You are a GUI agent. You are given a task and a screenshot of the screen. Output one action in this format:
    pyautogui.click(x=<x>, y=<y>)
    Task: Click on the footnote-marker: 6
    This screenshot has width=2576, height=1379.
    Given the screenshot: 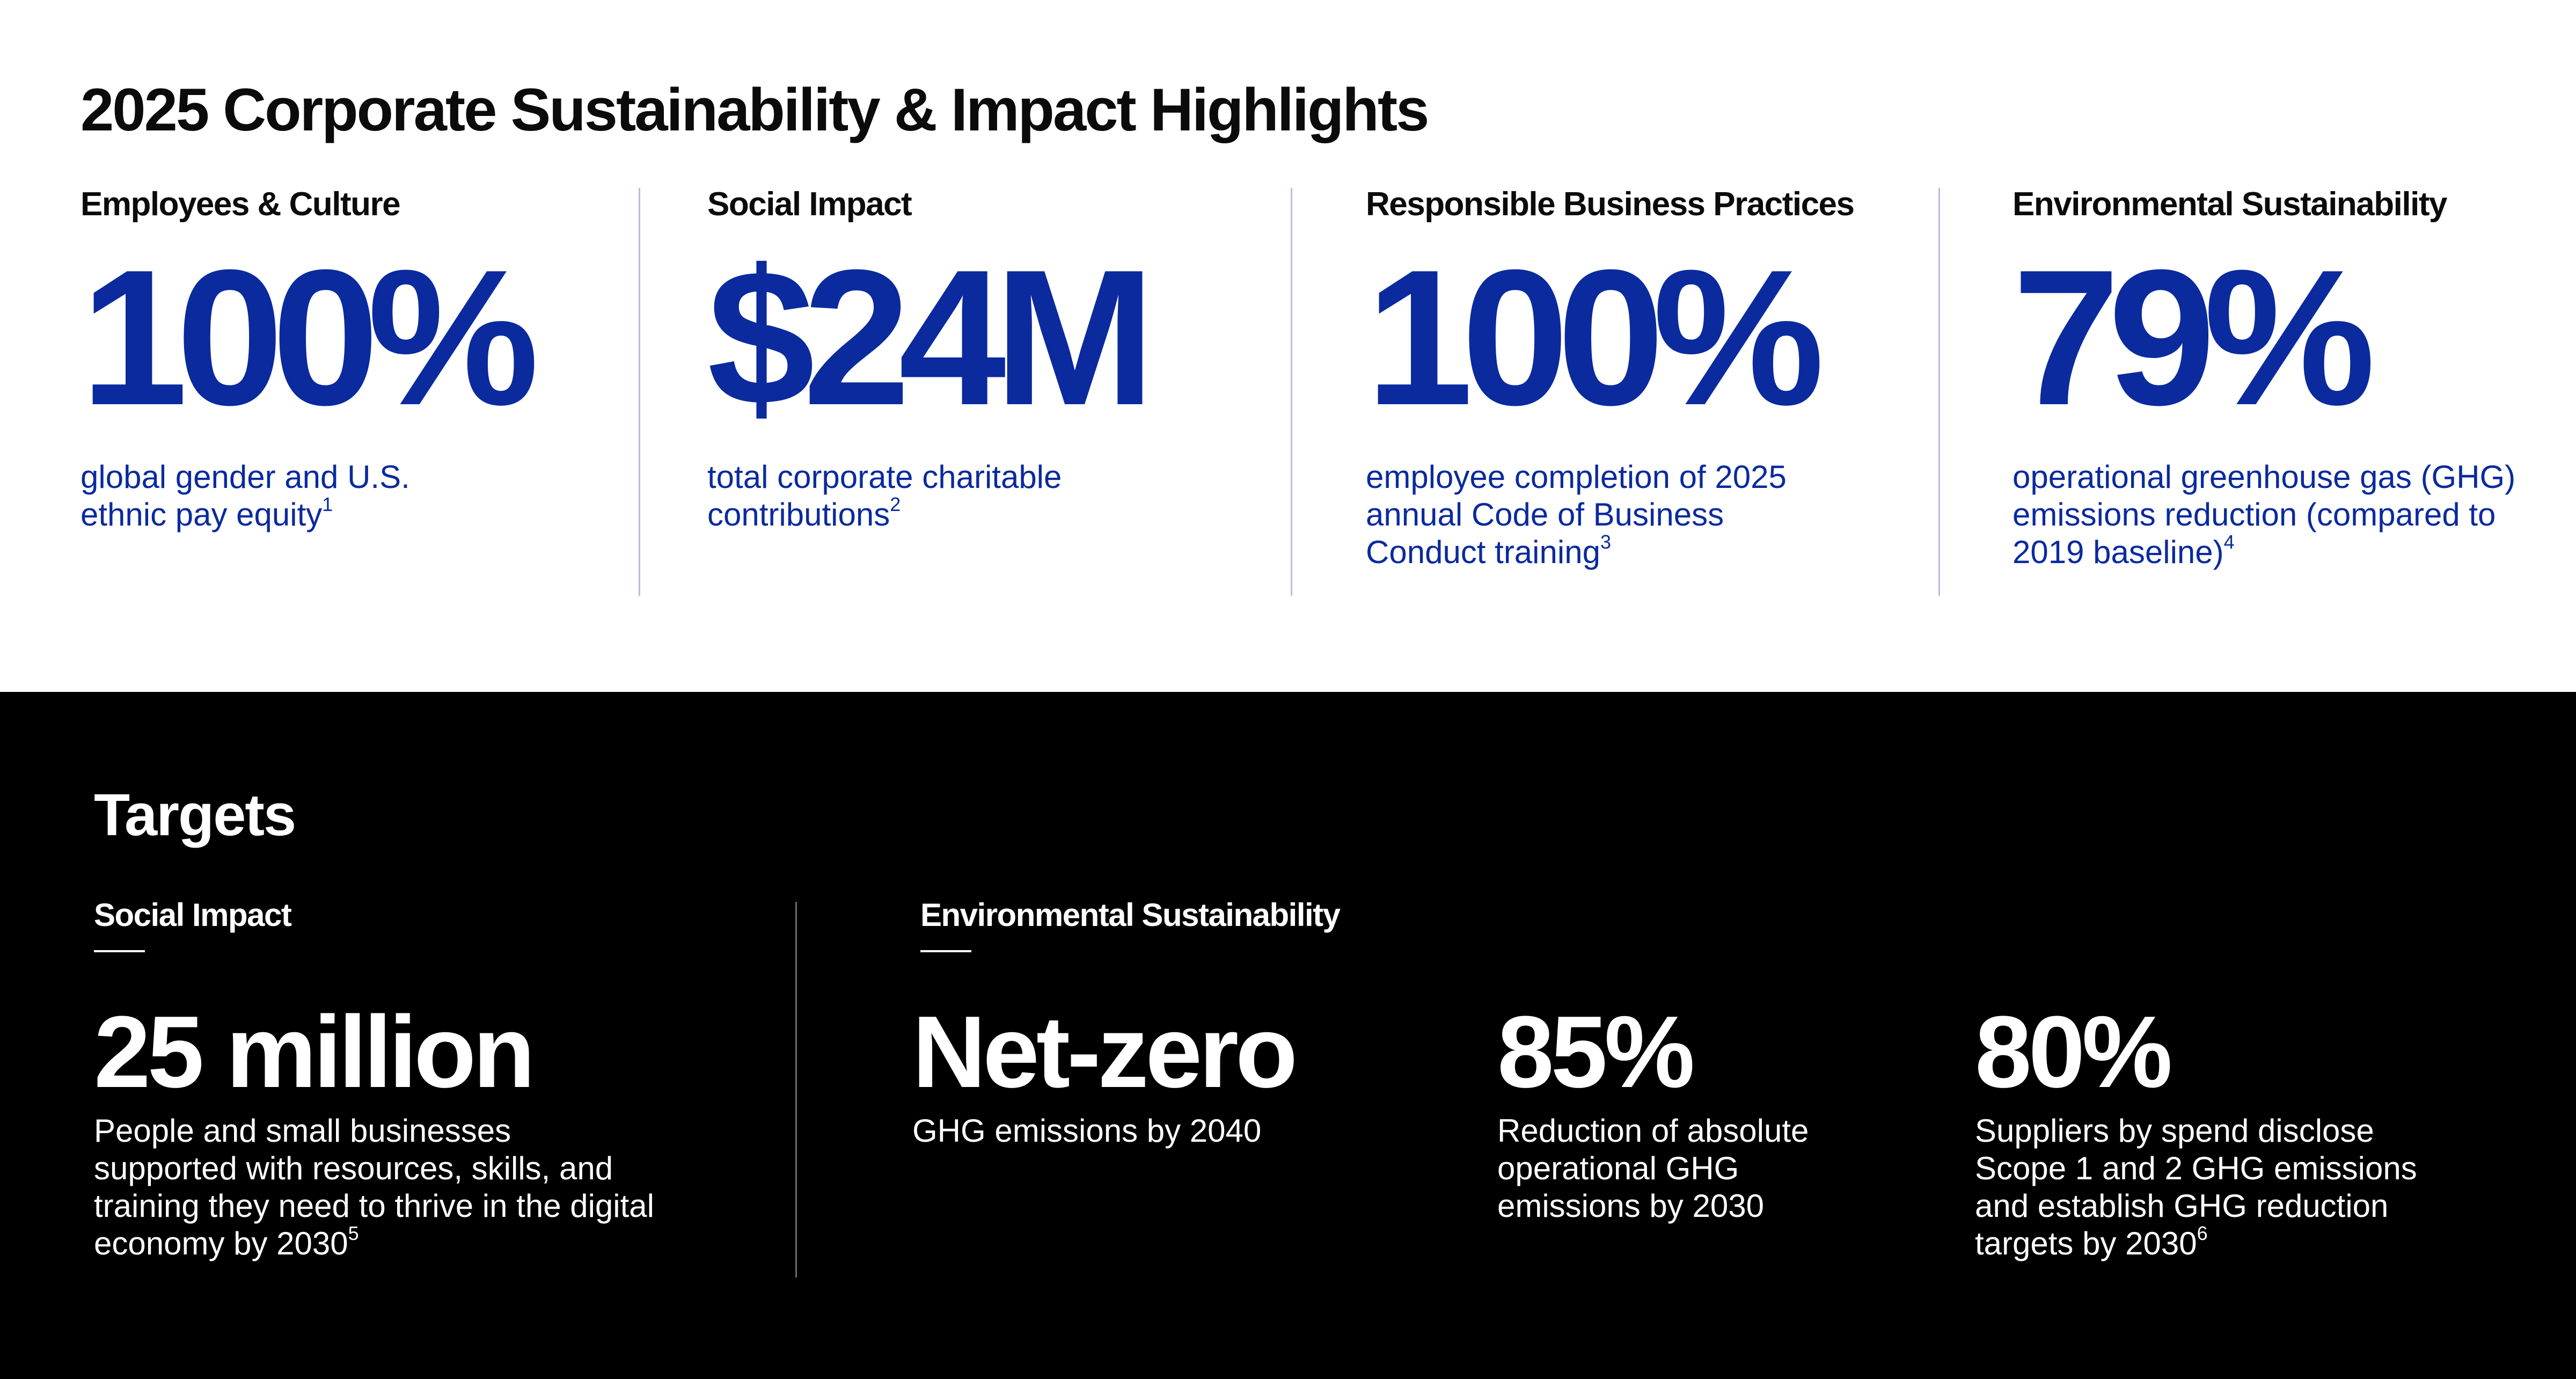 What is the action you would take?
    pyautogui.click(x=2202, y=1233)
    